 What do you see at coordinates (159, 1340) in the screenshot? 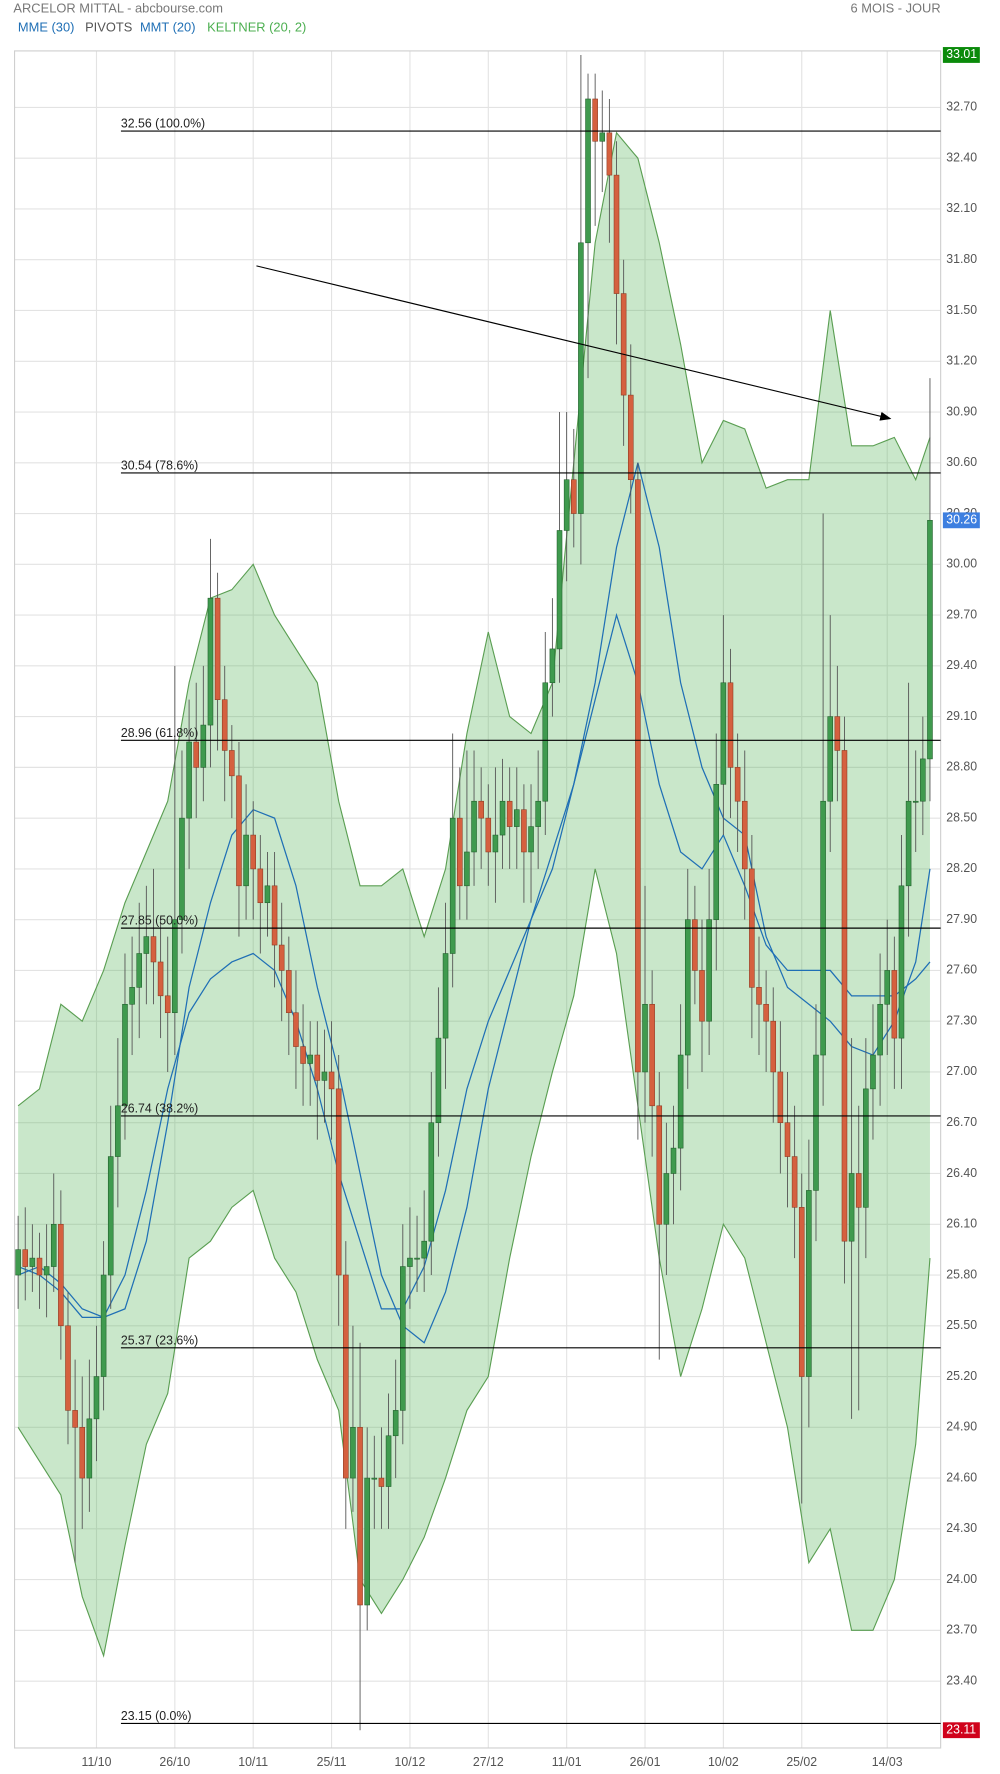
I see `fib-label: 25.37 (23.6%)` at bounding box center [159, 1340].